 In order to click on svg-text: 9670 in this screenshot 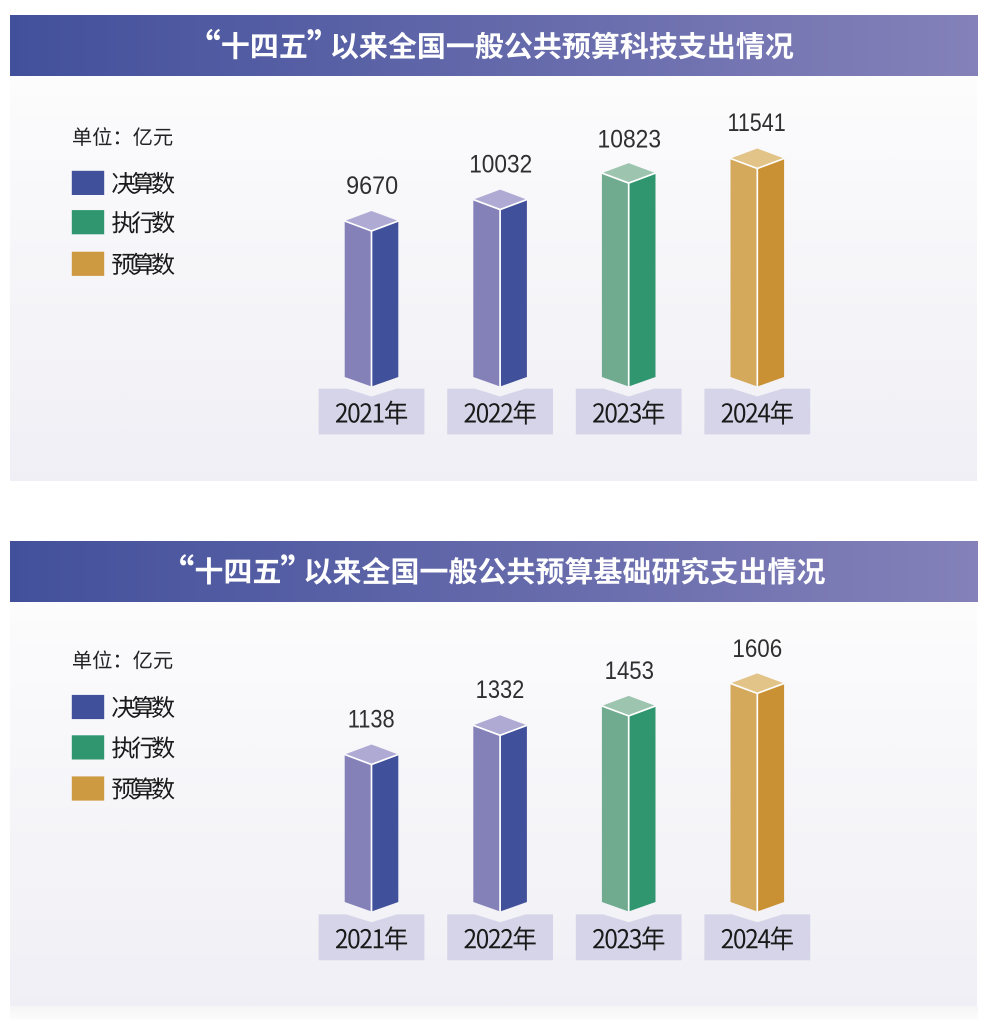, I will do `click(372, 186)`.